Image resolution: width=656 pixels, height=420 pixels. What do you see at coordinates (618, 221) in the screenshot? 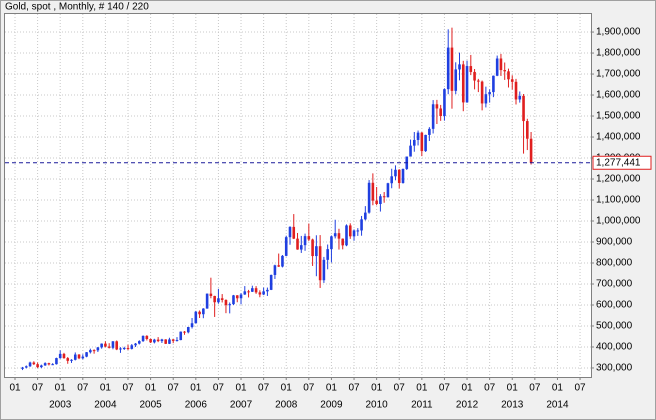
I see `y-tick-label: 1,000,000` at bounding box center [618, 221].